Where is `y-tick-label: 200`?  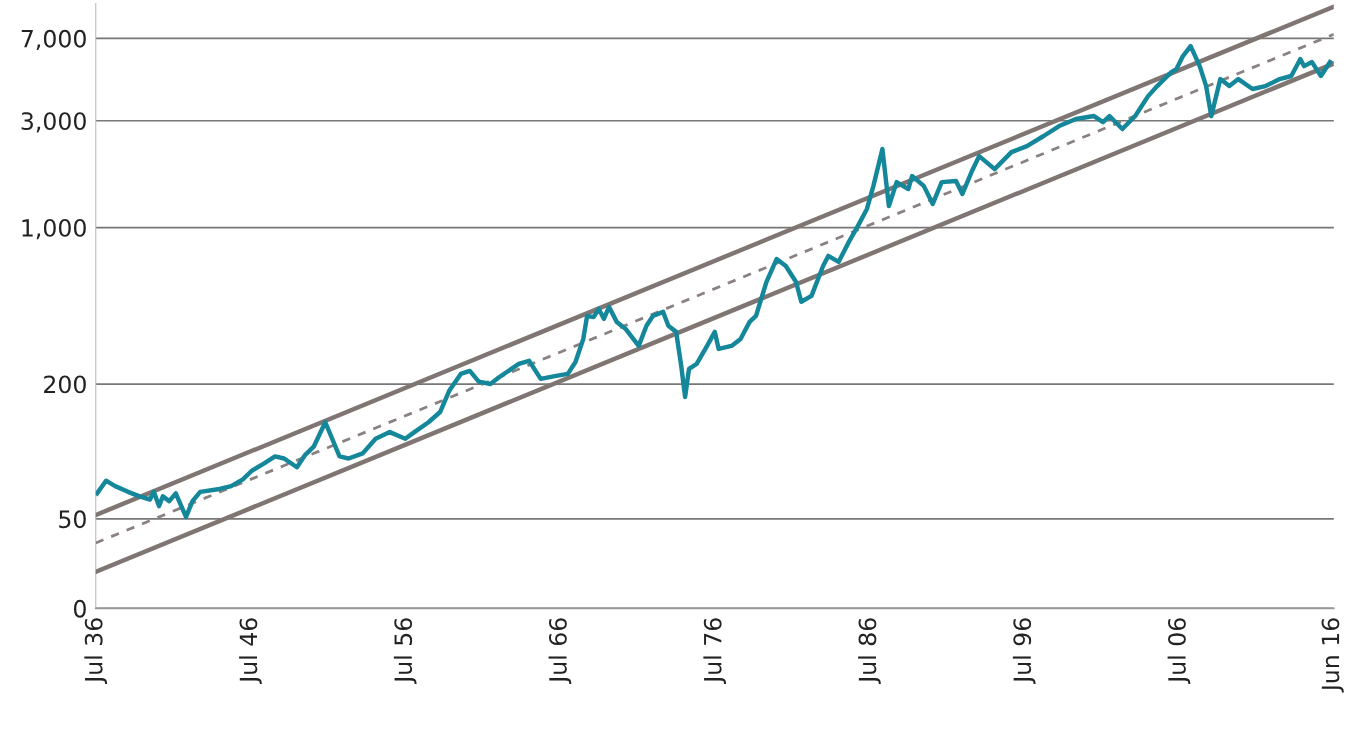
y-tick-label: 200 is located at coordinates (65, 384).